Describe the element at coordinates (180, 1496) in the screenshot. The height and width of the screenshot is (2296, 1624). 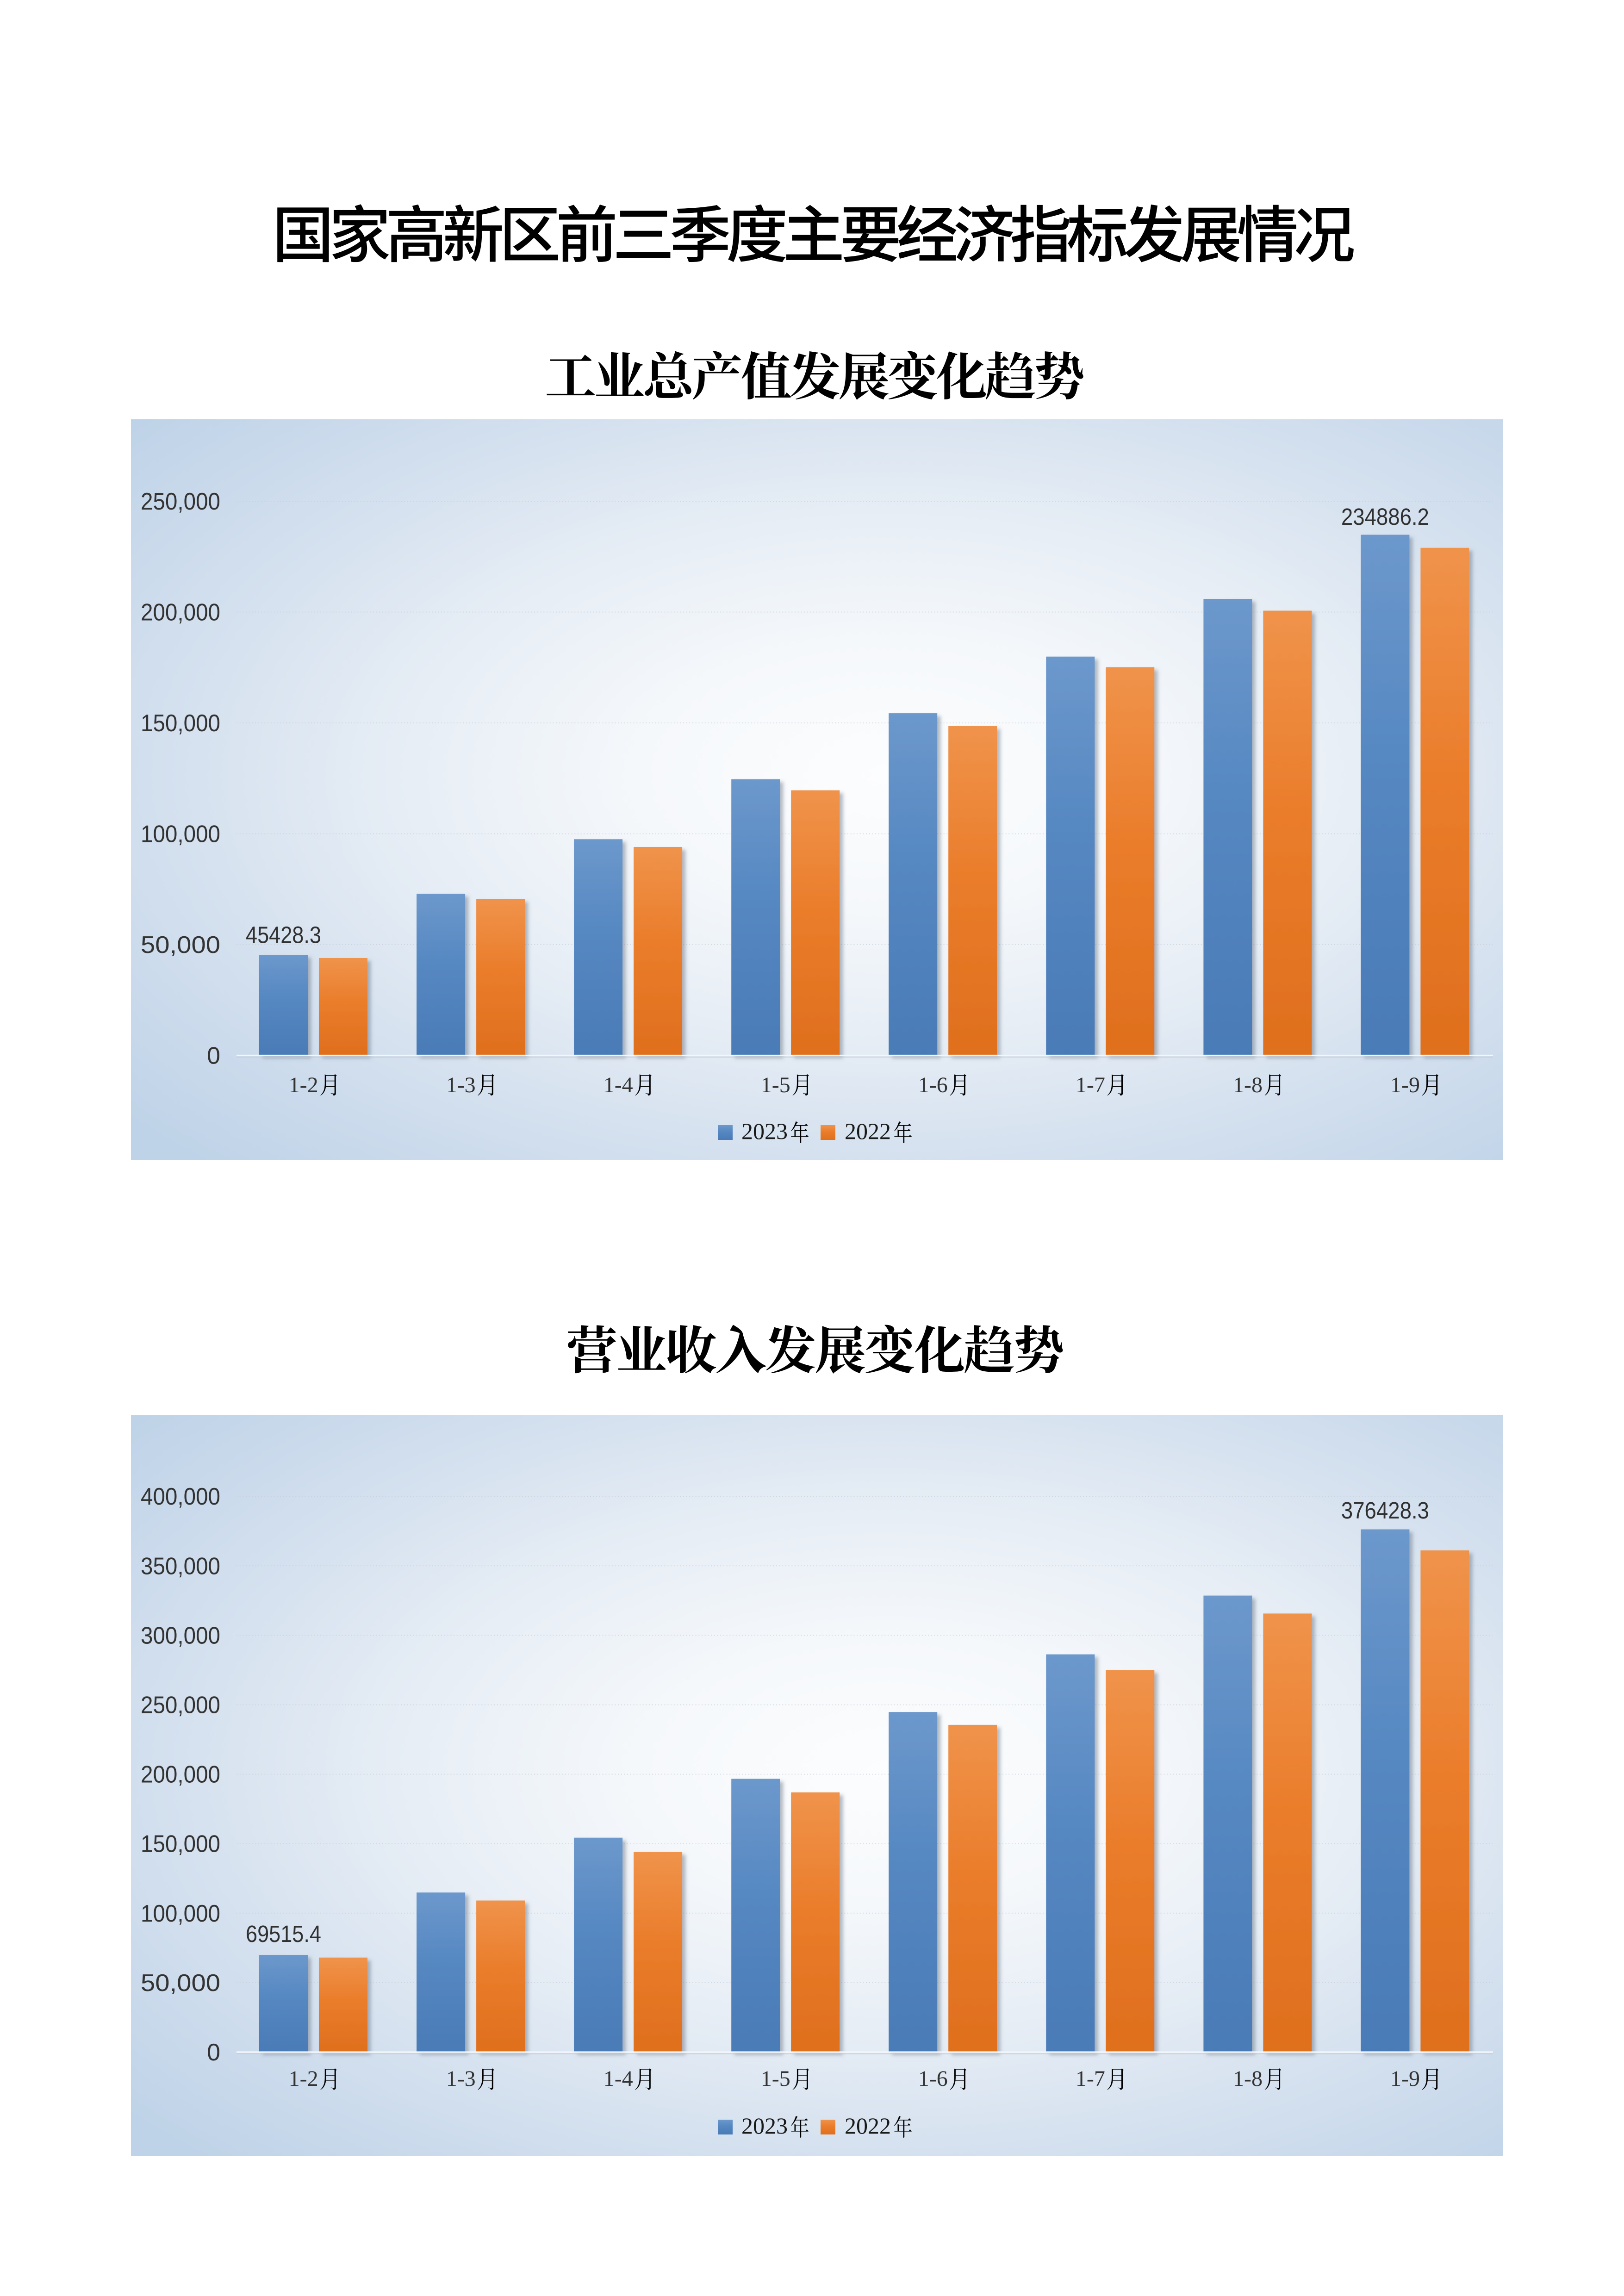
I see `svg-text: 400,000` at that location.